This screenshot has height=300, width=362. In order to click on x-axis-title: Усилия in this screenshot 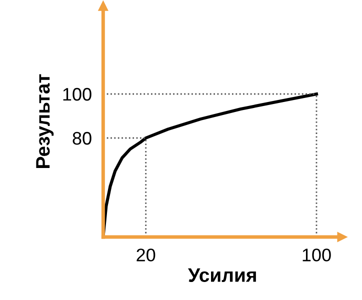, I will do `click(222, 275)`.